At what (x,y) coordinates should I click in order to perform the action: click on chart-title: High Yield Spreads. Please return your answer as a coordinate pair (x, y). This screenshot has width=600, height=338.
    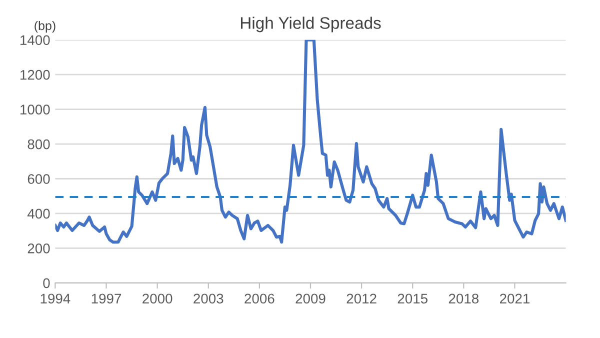
    Looking at the image, I should click on (310, 24).